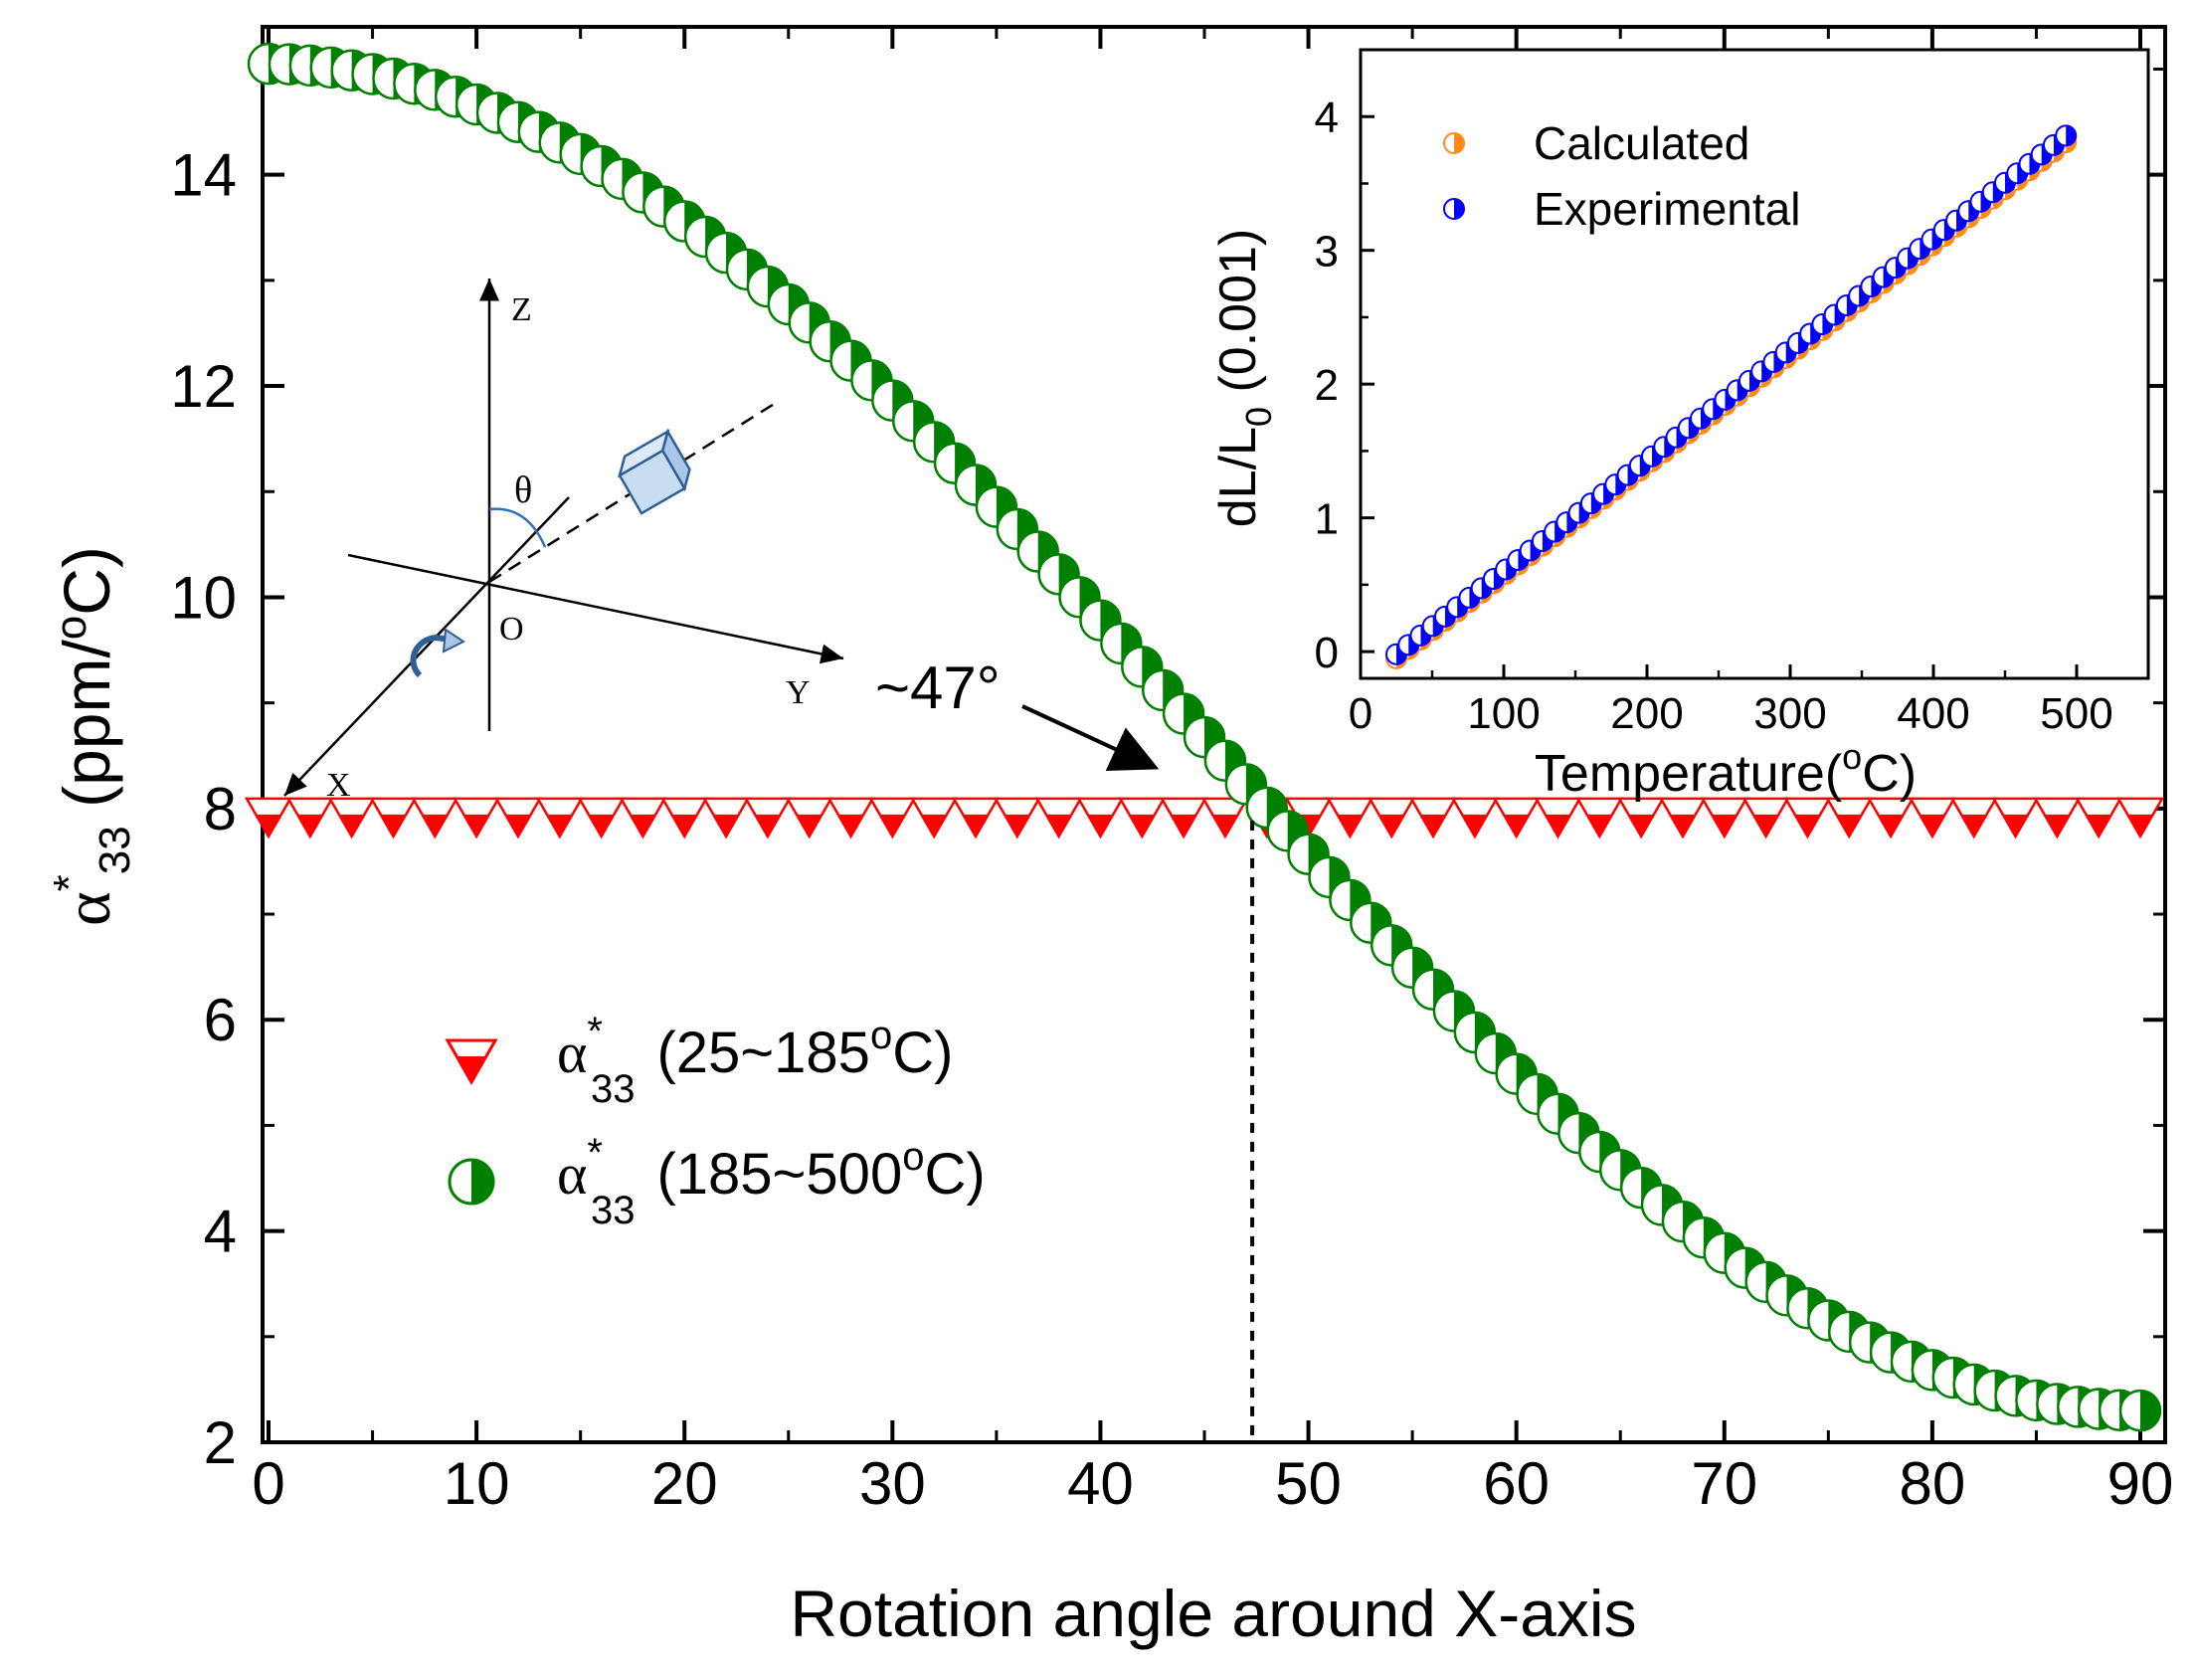 The width and height of the screenshot is (2195, 1680). What do you see at coordinates (203, 175) in the screenshot?
I see `y-tick-label: 14` at bounding box center [203, 175].